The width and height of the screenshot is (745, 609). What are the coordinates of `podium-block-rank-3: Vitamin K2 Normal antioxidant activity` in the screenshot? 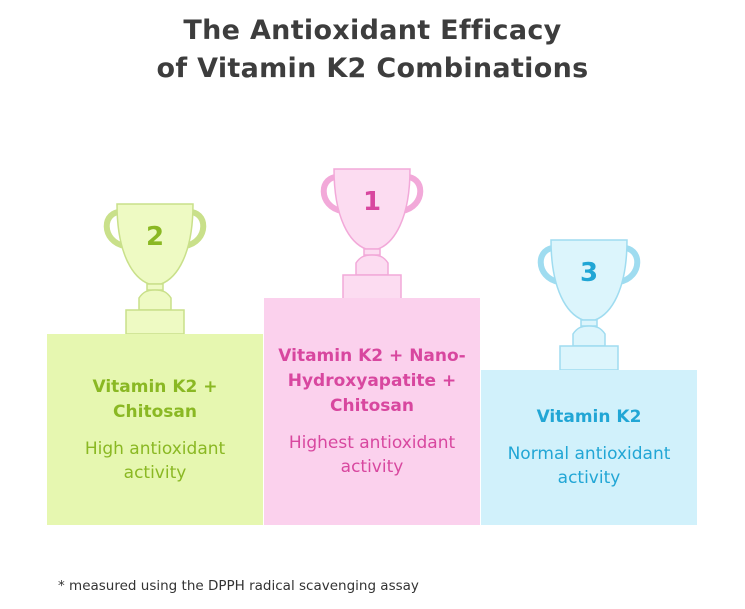 It's located at (589, 447).